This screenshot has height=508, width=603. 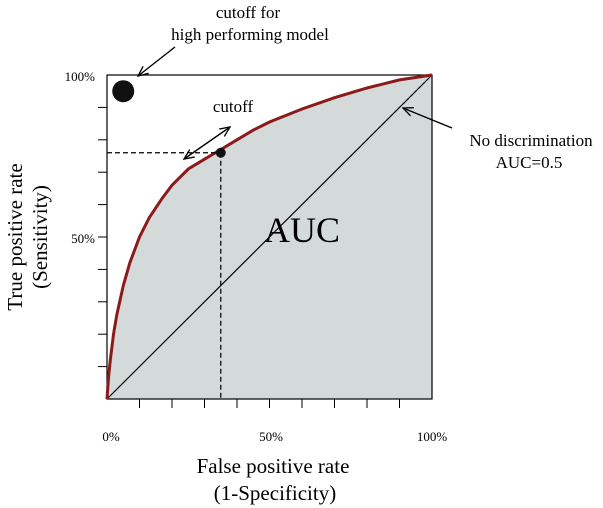 I want to click on cutoff-point, so click(x=220, y=152).